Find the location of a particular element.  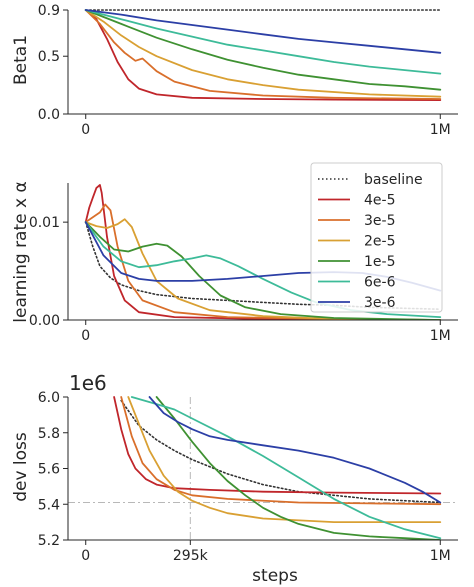

dev-loss-y-tick-label: 5.8 is located at coordinates (49, 434).